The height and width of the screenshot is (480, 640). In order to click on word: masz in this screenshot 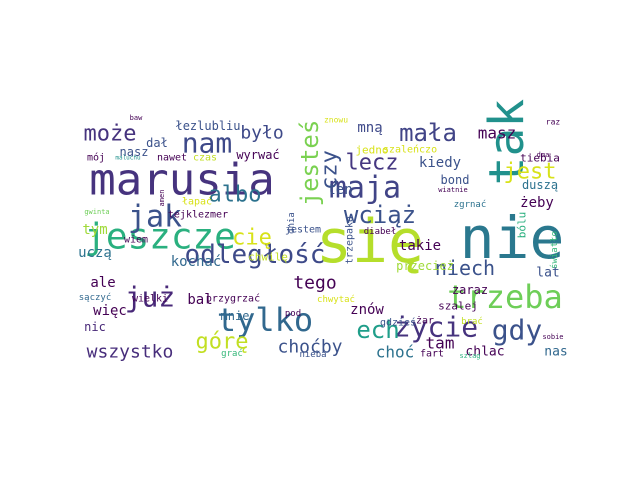, I will do `click(497, 133)`.